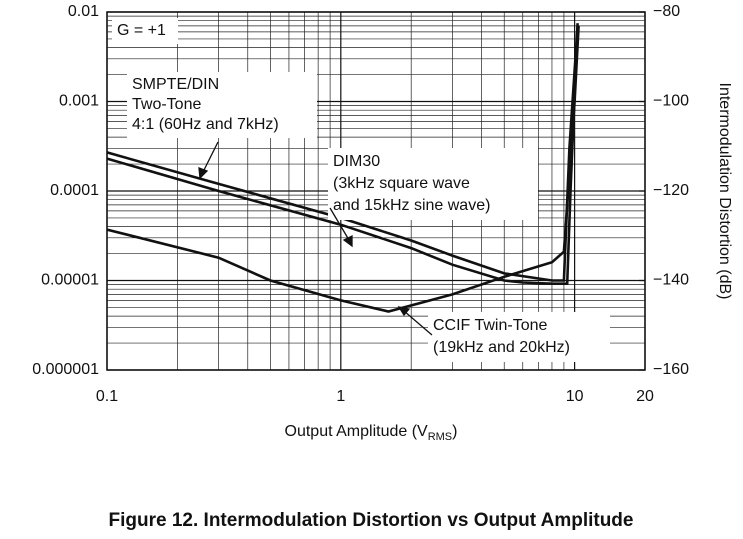 This screenshot has width=743, height=539. Describe the element at coordinates (371, 433) in the screenshot. I see `x-axis-label: Output Amplitude (VRMS)` at that location.